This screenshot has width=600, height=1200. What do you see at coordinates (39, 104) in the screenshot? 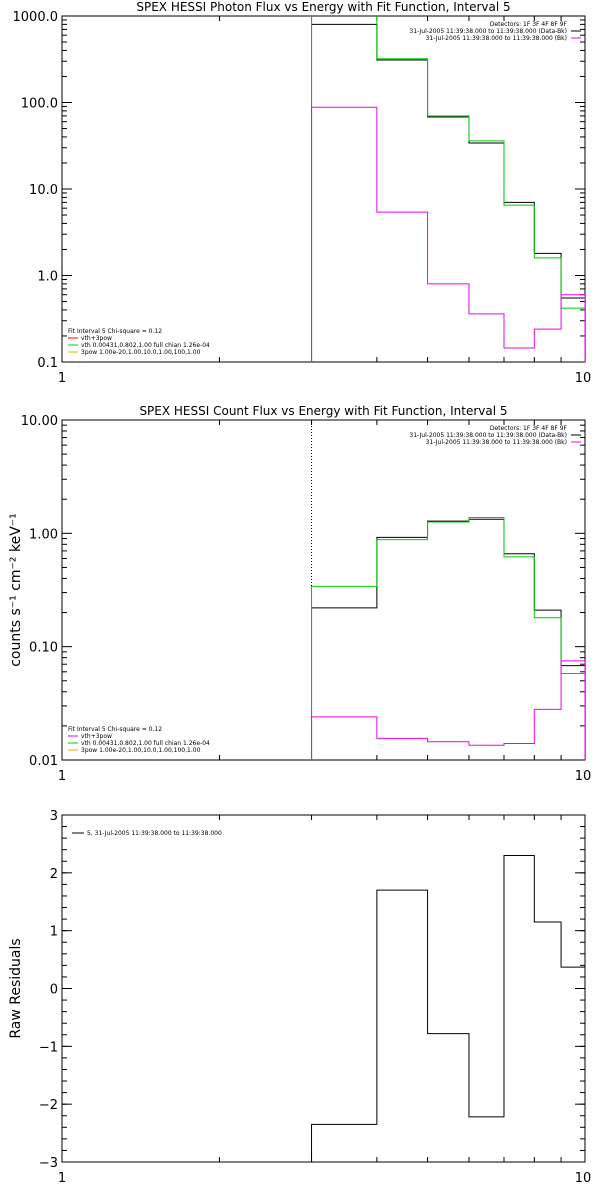
I see `y-tick-label: 100.0` at bounding box center [39, 104].